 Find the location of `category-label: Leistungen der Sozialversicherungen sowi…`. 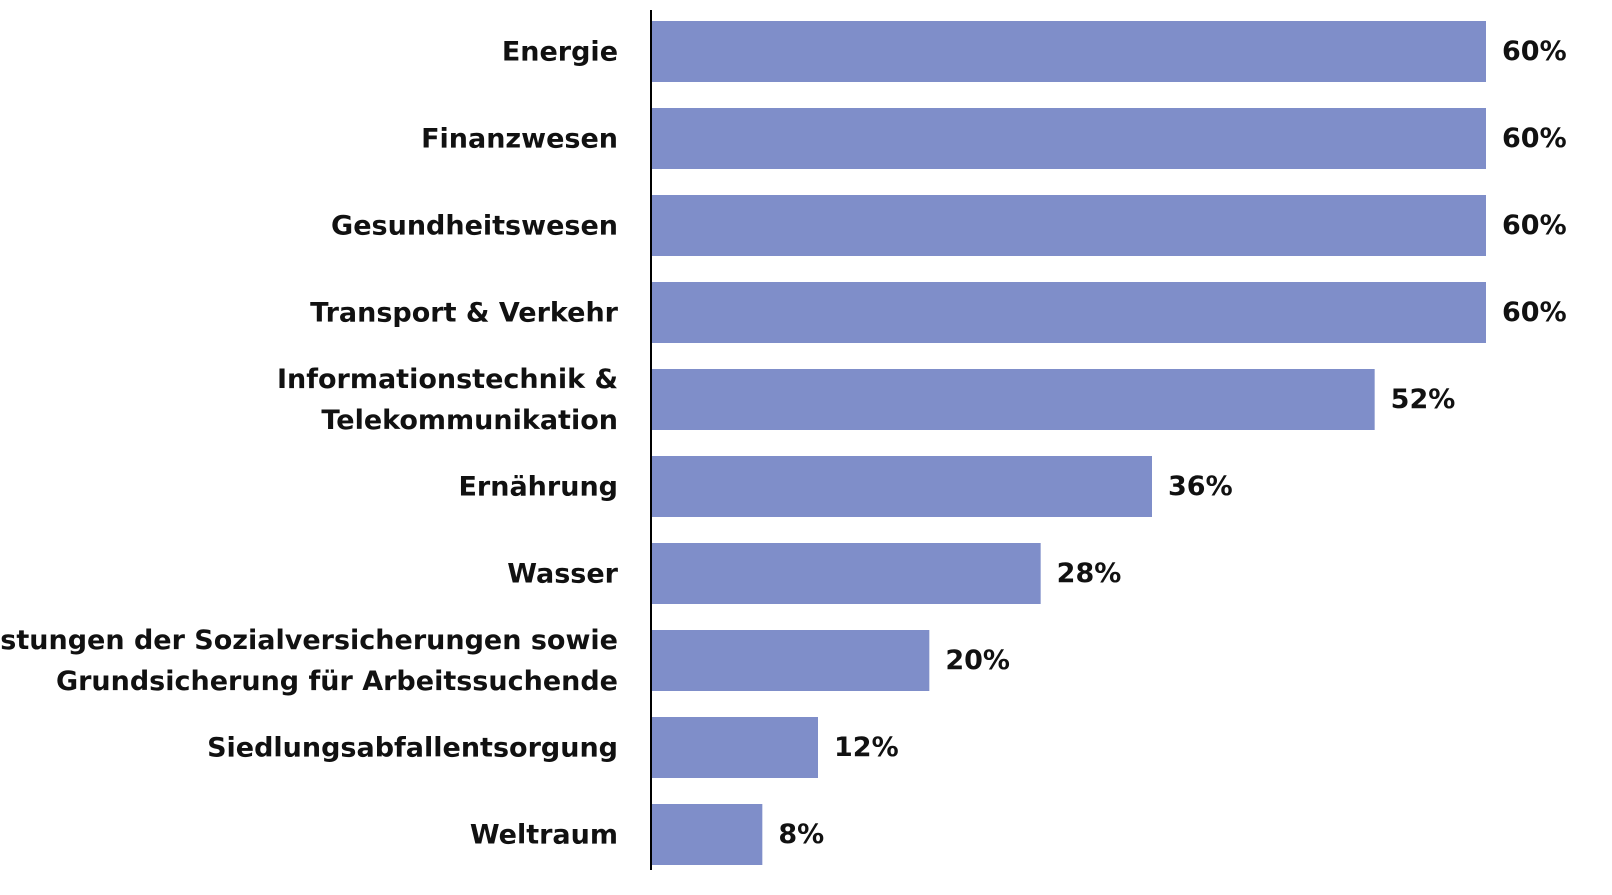

category-label: Leistungen der Sozialversicherungen sowi… is located at coordinates (309, 661).